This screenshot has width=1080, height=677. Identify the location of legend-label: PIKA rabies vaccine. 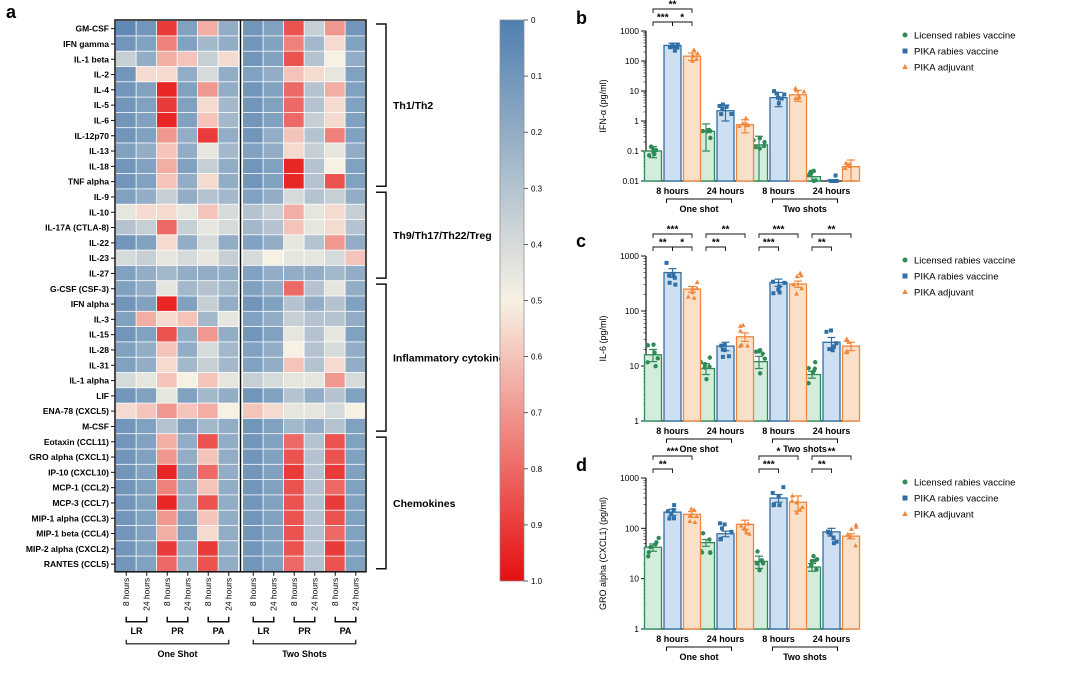
(956, 277).